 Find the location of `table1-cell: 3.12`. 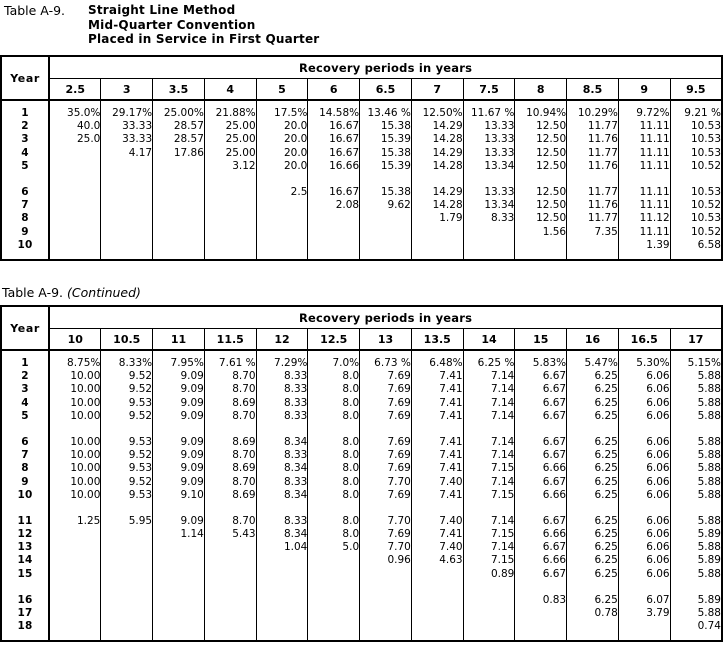

table1-cell: 3.12 is located at coordinates (244, 165).